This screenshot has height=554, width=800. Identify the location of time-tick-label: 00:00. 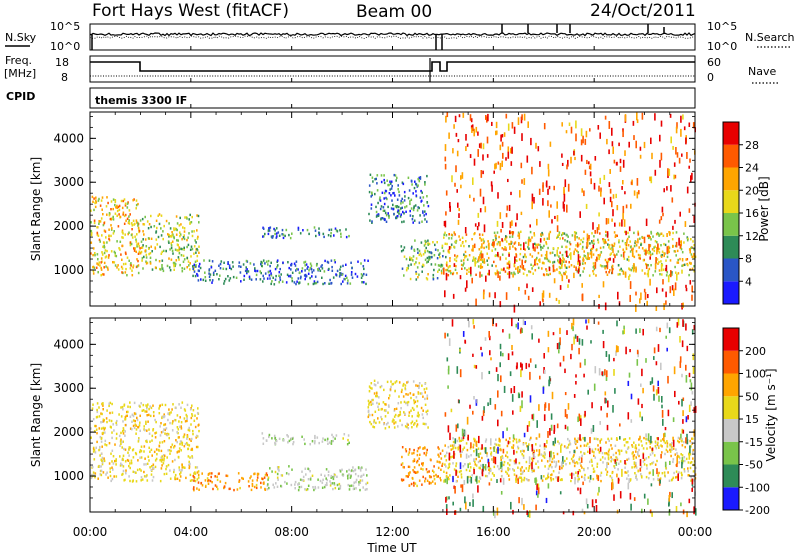
(695, 532).